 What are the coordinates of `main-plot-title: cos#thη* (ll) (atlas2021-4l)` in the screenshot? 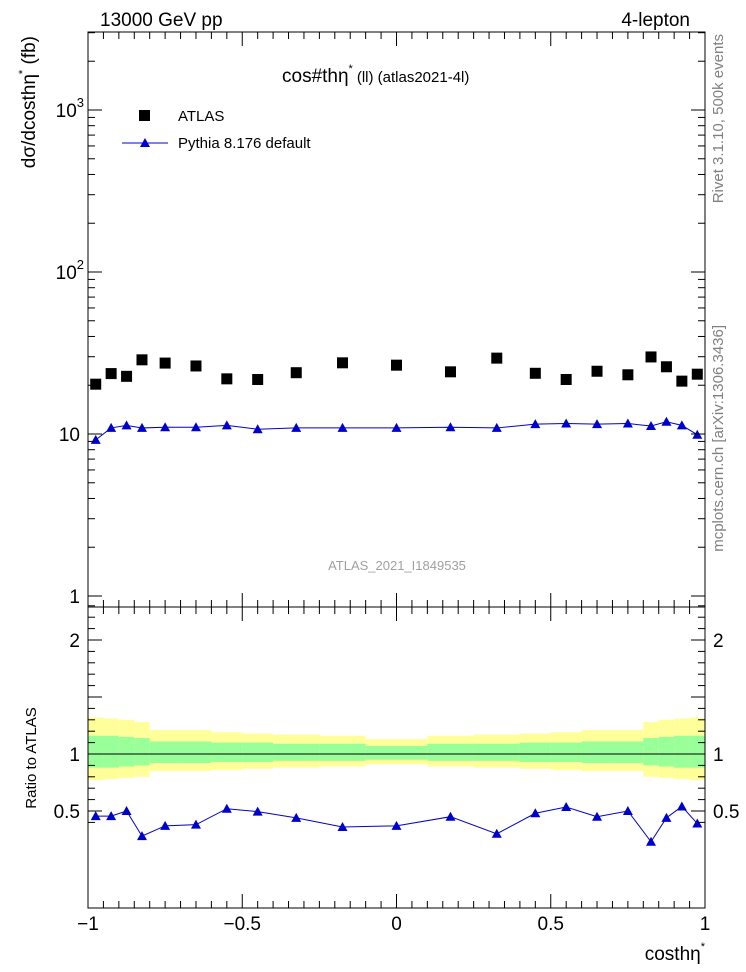 It's located at (375, 75).